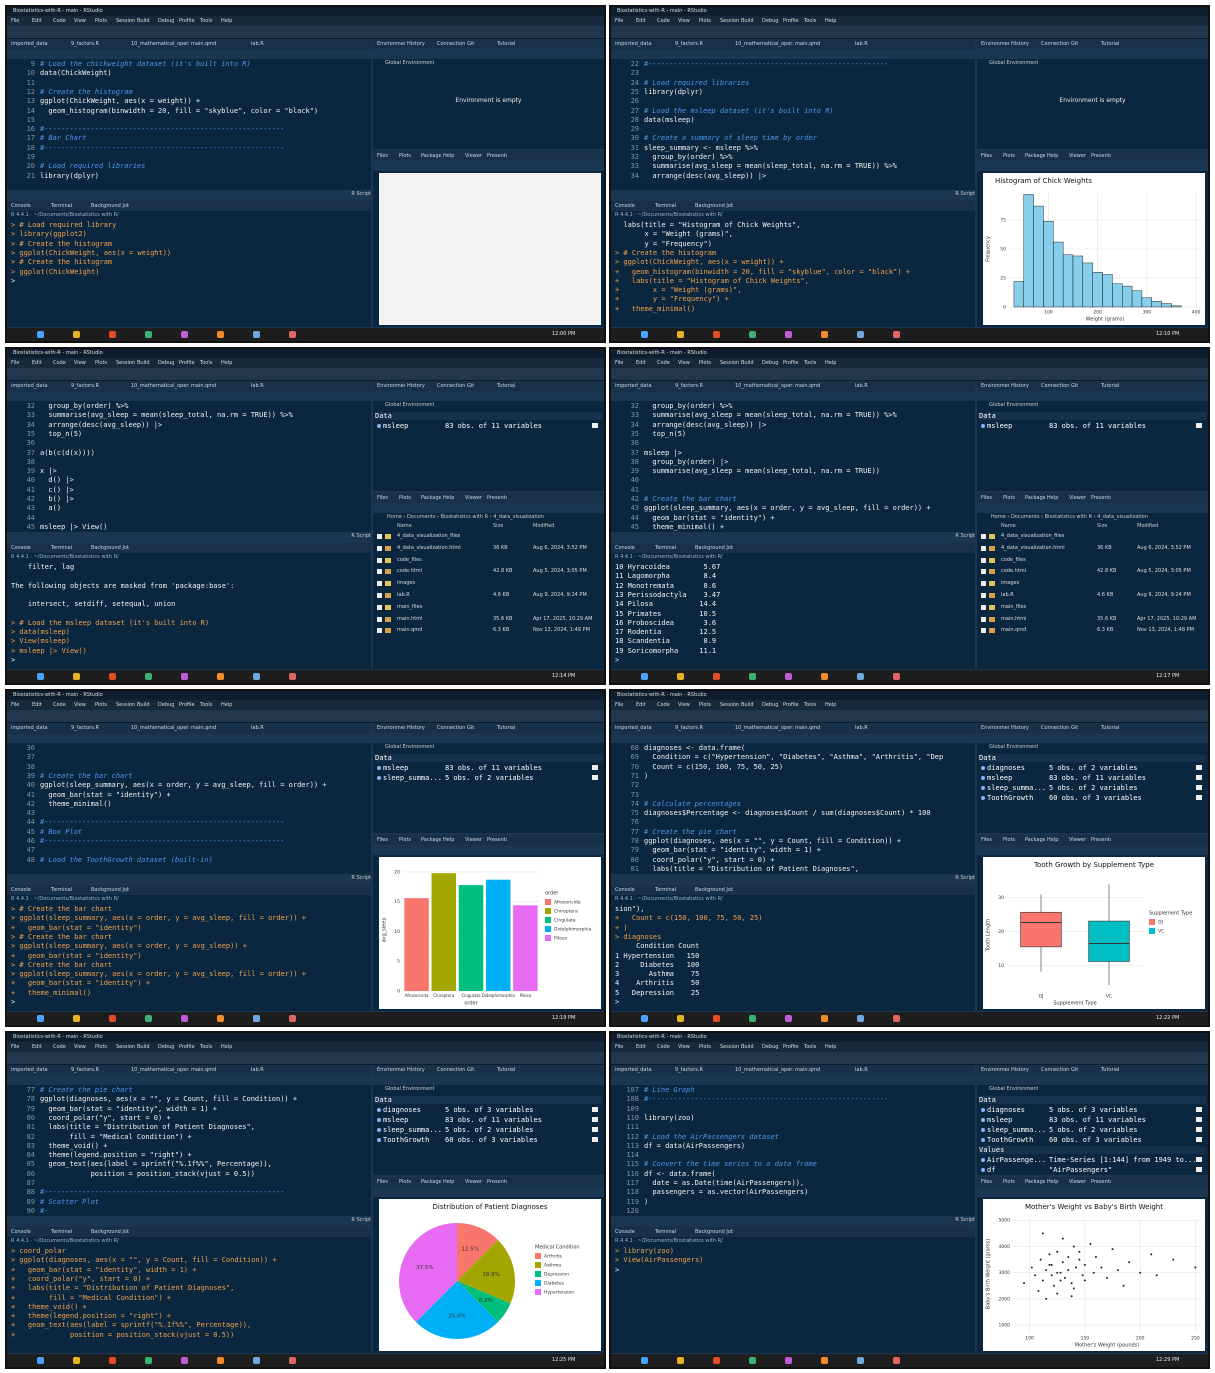 This screenshot has width=1215, height=1373. I want to click on tab: Files, so click(382, 156).